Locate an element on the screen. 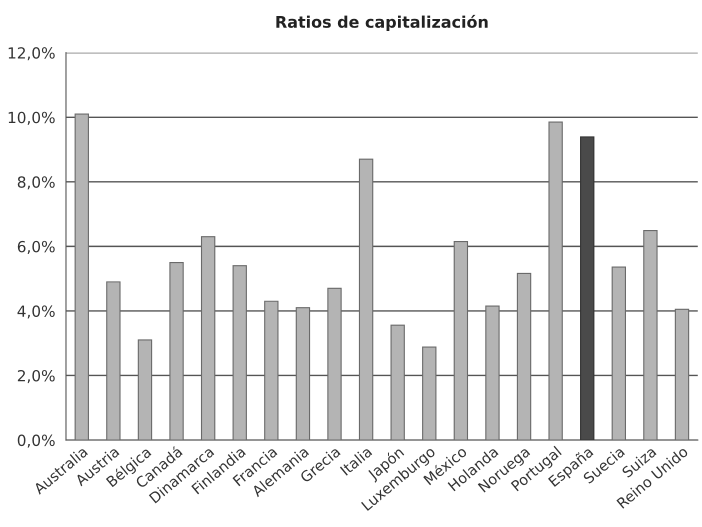 Image resolution: width=702 pixels, height=527 pixels. chart-title: Ratios de capitalización is located at coordinates (382, 23).